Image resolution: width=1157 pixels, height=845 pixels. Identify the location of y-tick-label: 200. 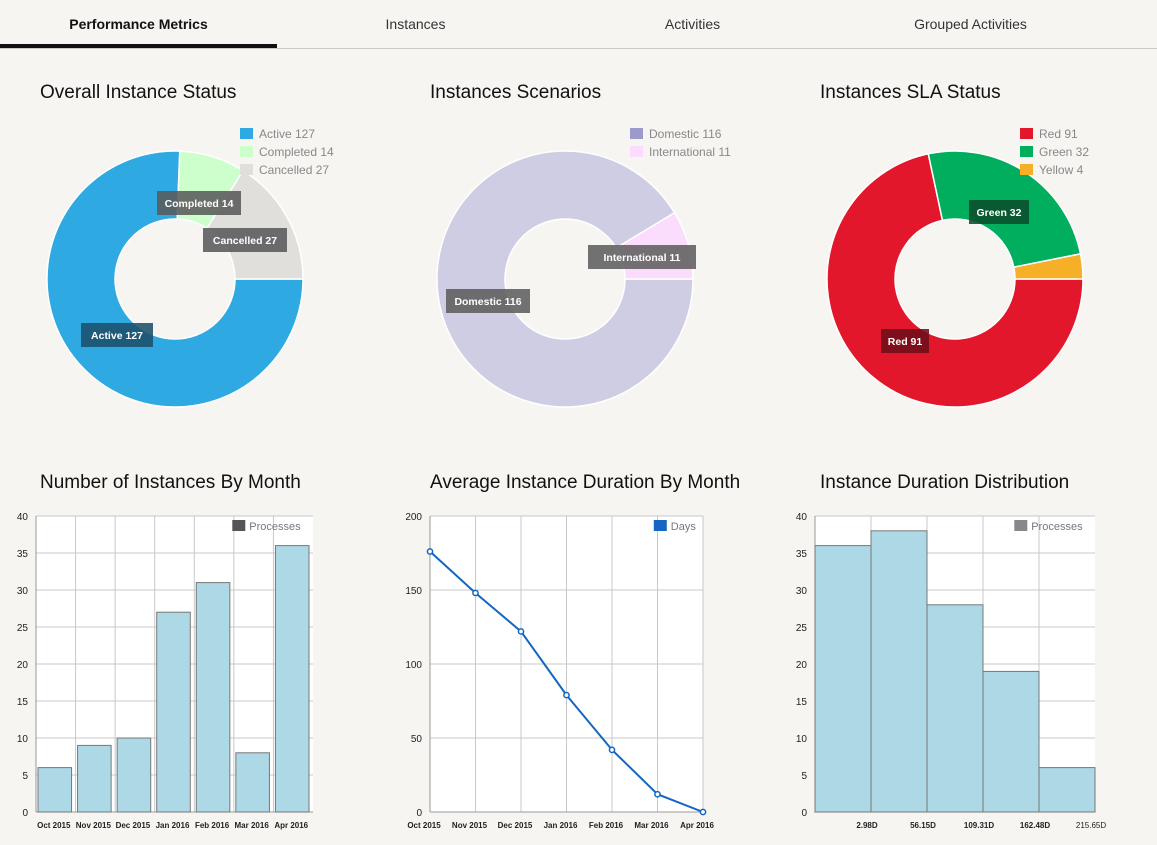
(413, 517).